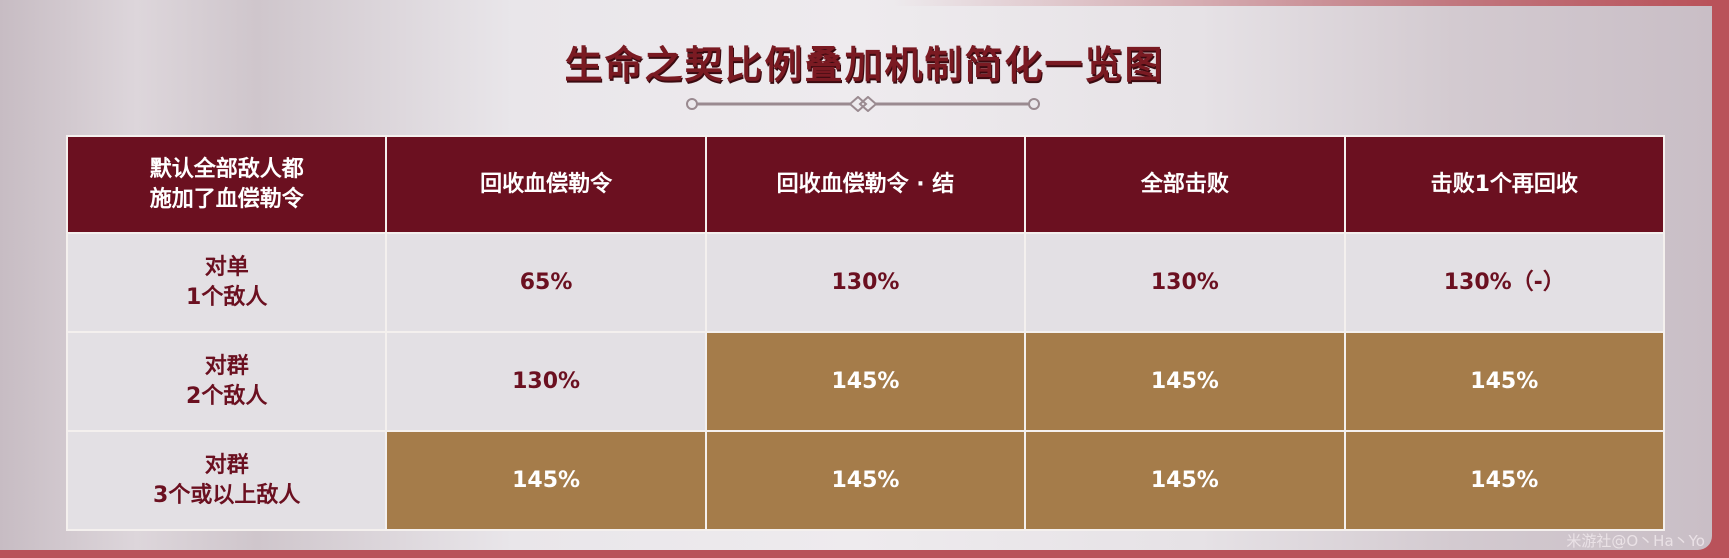 This screenshot has height=558, width=1729. Describe the element at coordinates (864, 65) in the screenshot. I see `page-title: 生命之契比例叠加机制简化一览图` at that location.